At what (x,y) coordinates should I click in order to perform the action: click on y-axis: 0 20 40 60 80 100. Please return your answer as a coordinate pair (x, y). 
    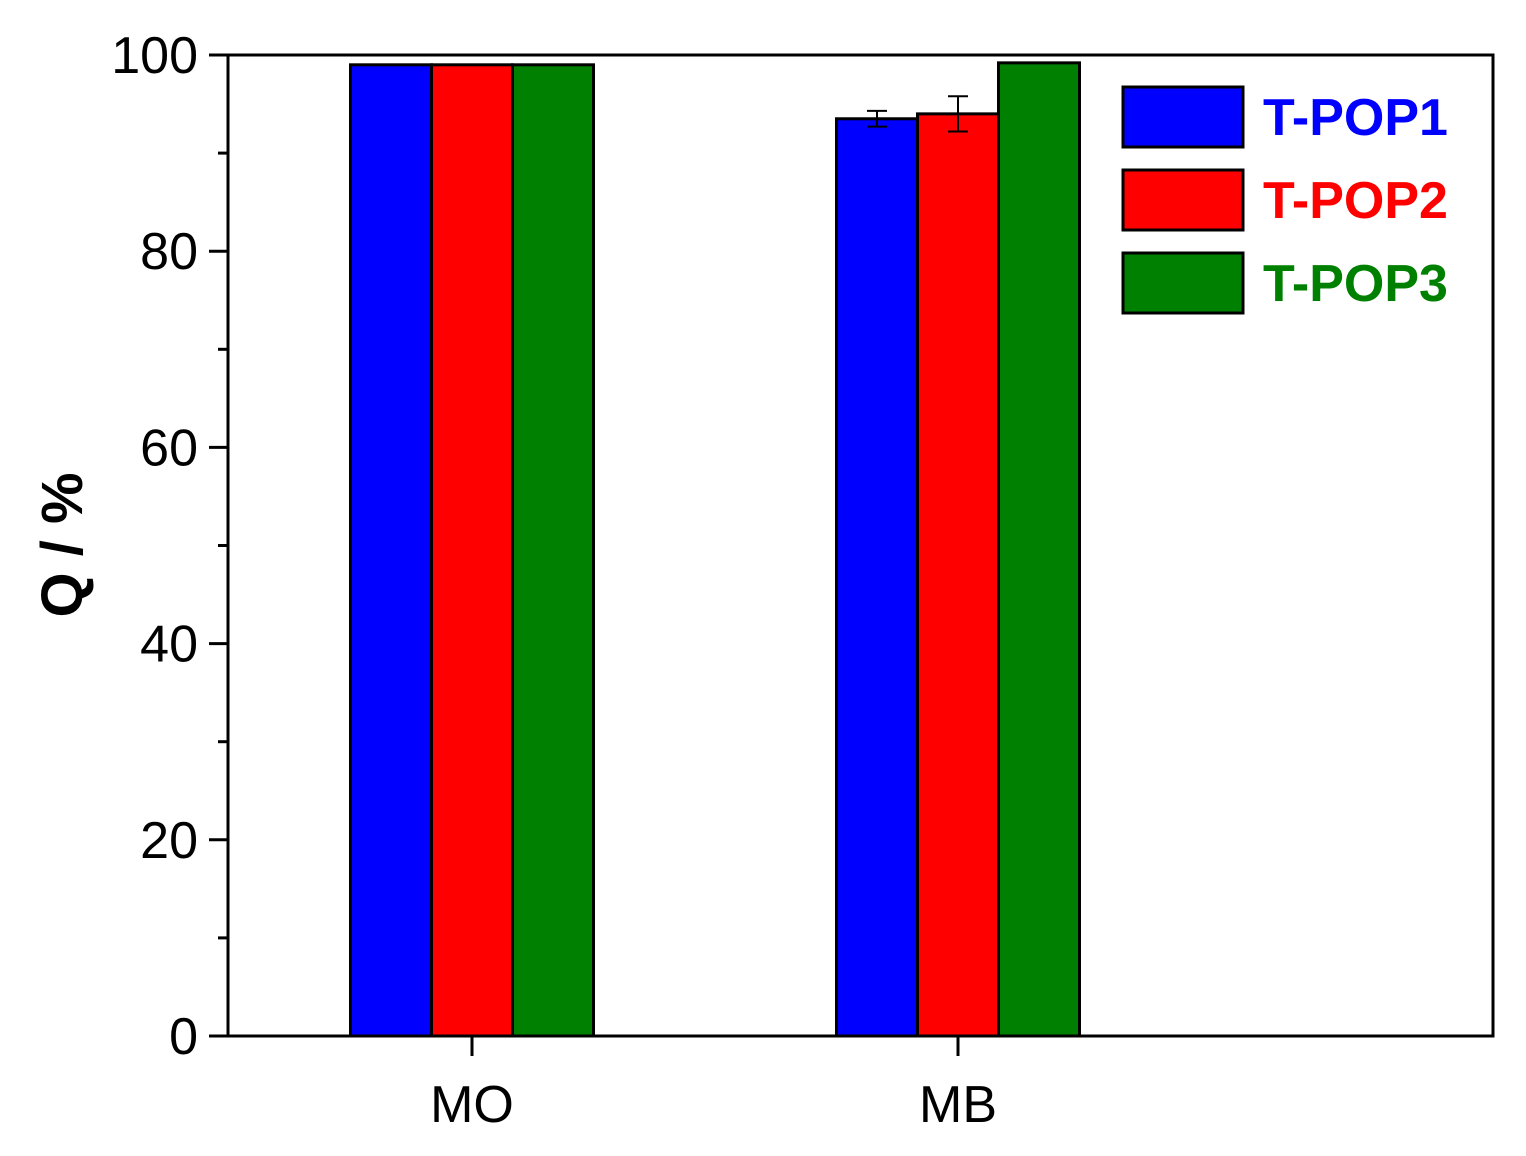
    Looking at the image, I should click on (169, 546).